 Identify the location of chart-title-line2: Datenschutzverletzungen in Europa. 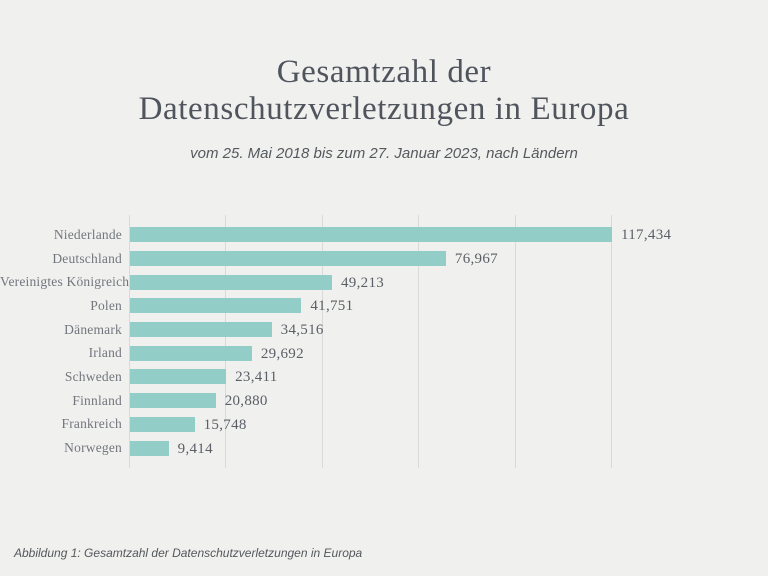
(384, 109).